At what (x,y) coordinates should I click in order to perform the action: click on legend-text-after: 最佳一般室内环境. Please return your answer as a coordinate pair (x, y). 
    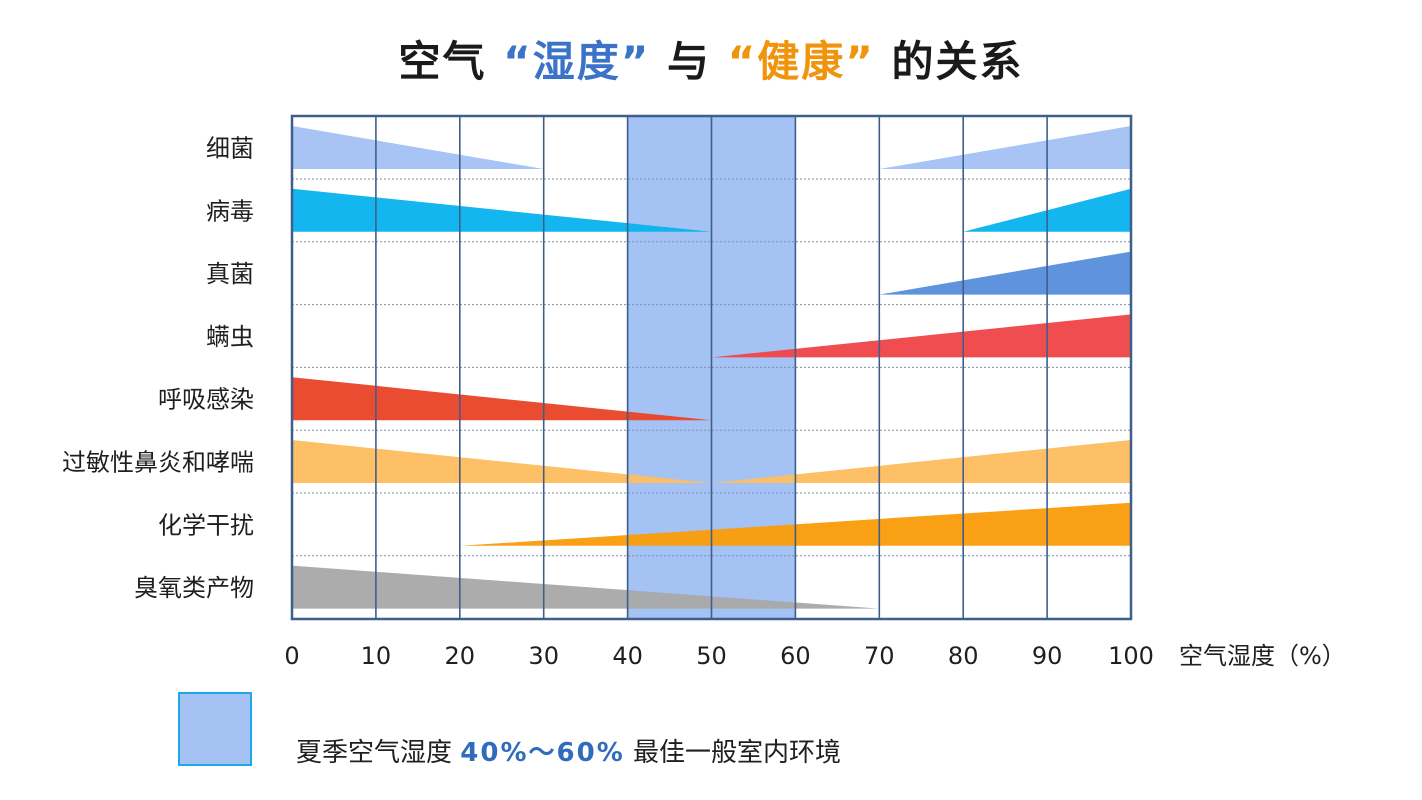
    Looking at the image, I should click on (737, 753).